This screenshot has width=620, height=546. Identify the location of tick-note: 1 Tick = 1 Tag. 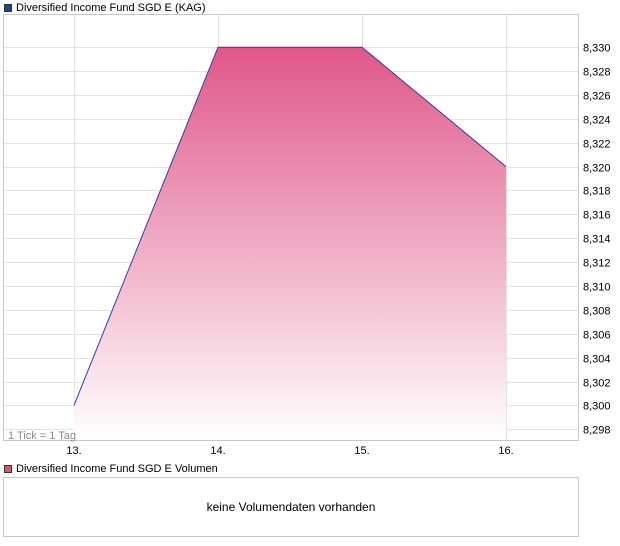
(42, 436).